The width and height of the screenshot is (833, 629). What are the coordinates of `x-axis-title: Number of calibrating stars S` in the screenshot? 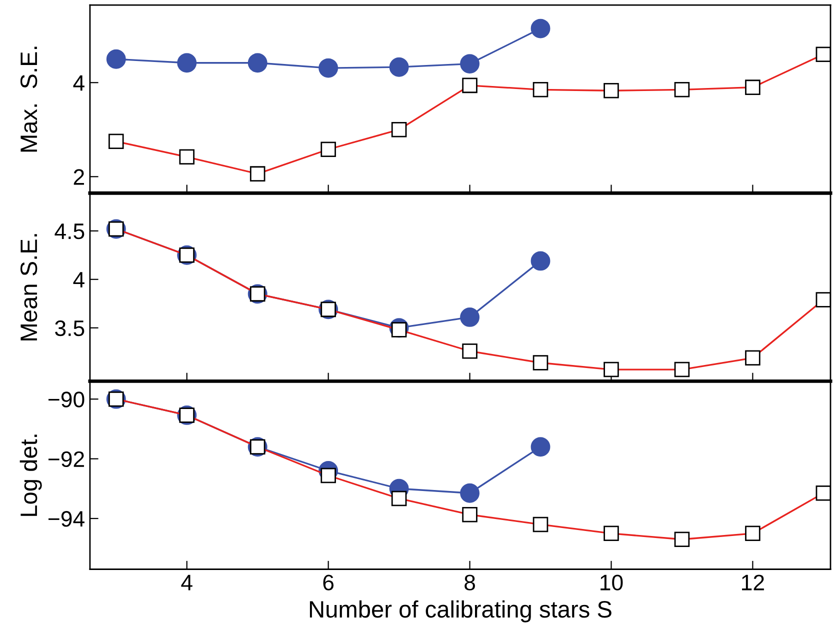 It's located at (461, 611).